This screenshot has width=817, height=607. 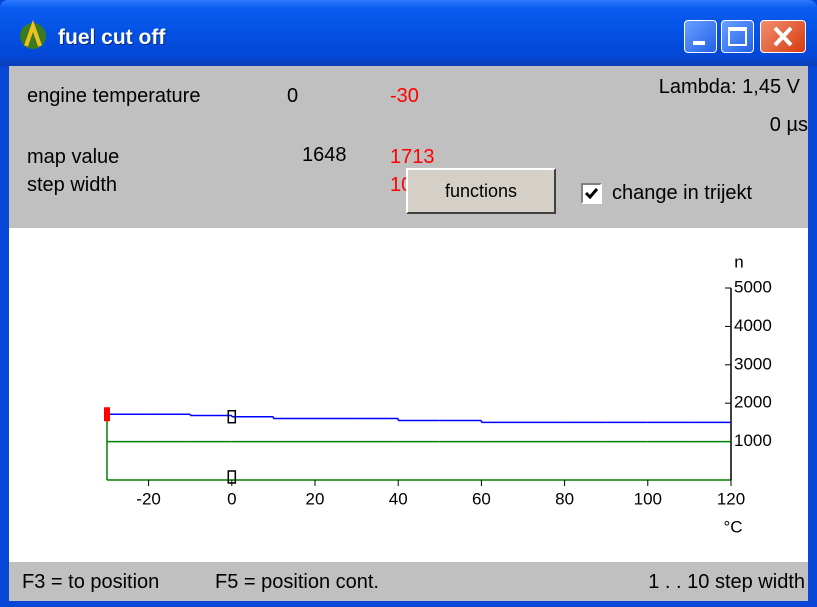 I want to click on checkbox, so click(x=591, y=193).